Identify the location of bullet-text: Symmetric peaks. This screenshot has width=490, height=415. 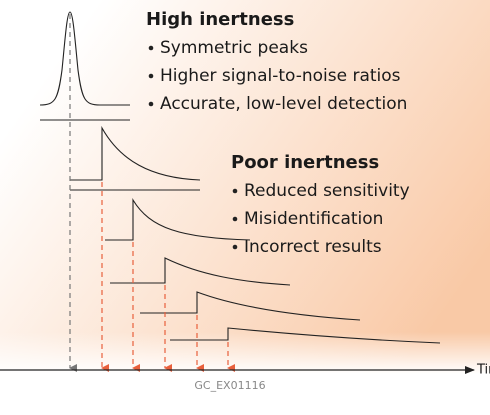
(234, 48).